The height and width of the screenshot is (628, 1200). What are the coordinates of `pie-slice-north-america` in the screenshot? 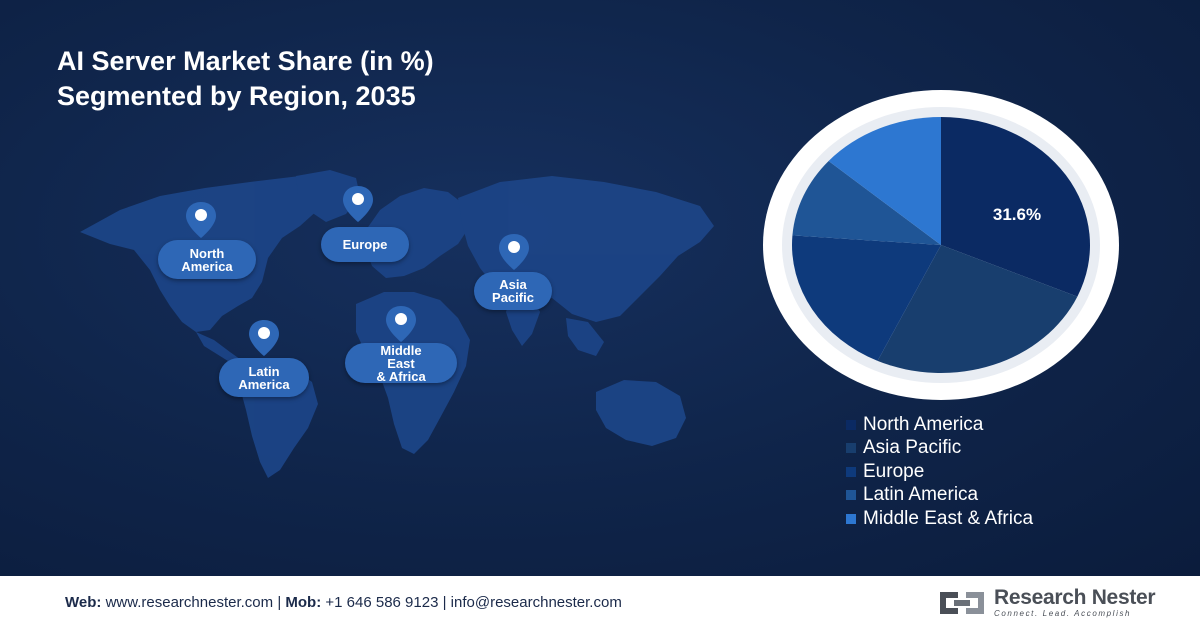 It's located at (1015, 207).